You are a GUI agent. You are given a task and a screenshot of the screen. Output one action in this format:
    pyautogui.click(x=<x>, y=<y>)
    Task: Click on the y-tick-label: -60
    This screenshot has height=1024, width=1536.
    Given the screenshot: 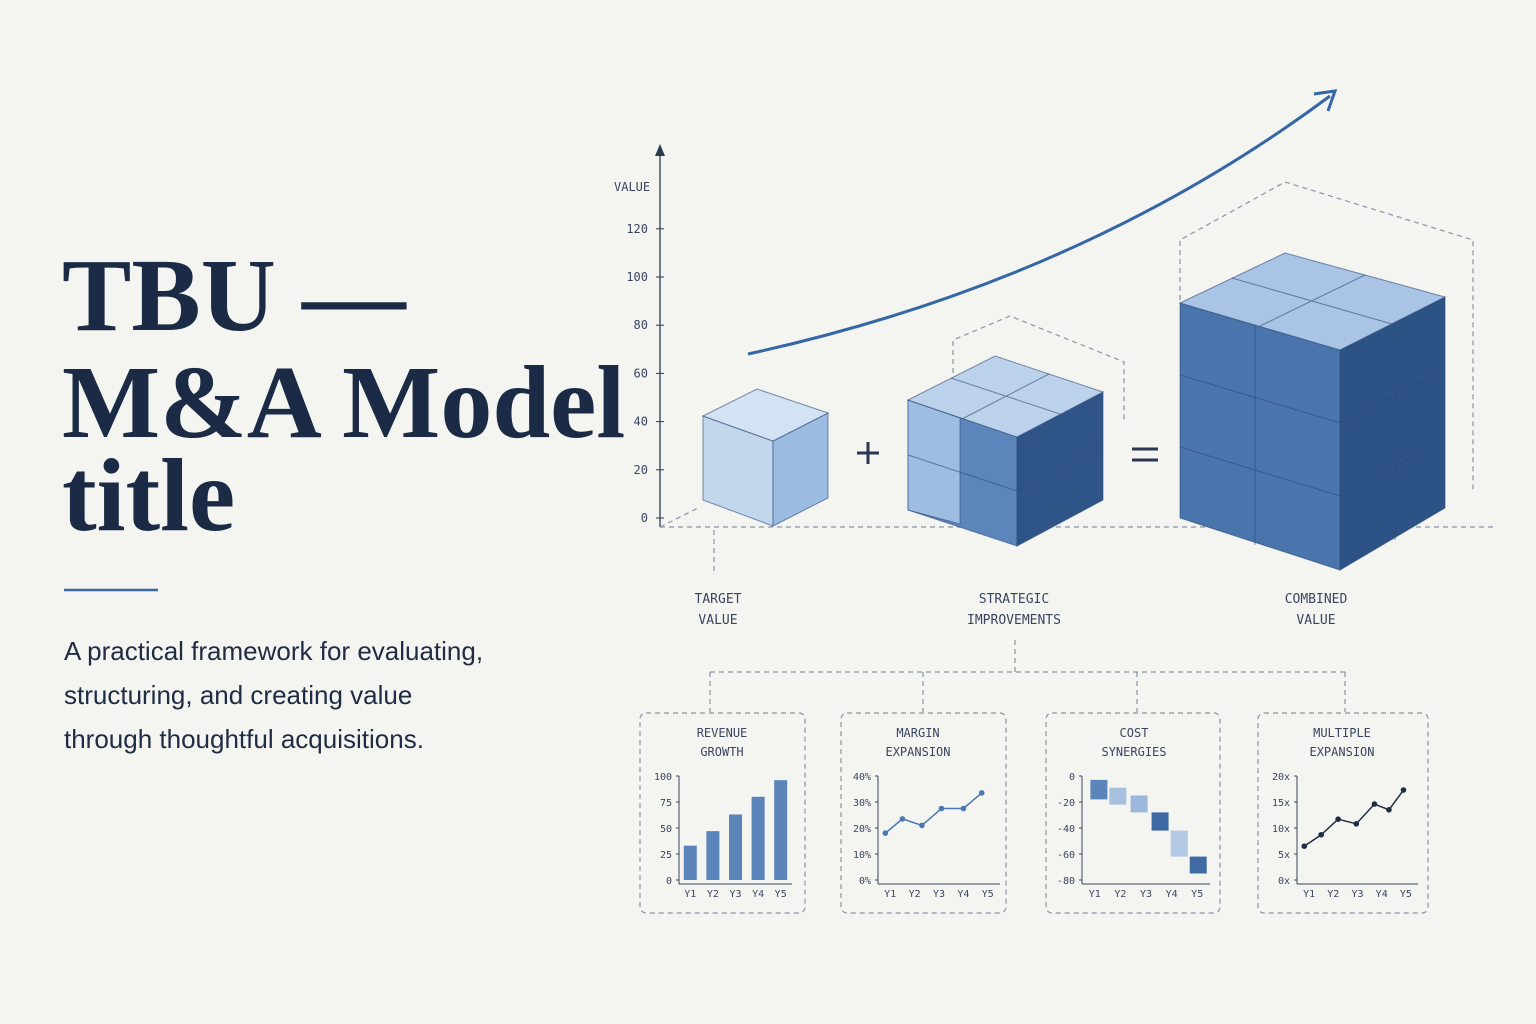 What is the action you would take?
    pyautogui.click(x=1066, y=855)
    